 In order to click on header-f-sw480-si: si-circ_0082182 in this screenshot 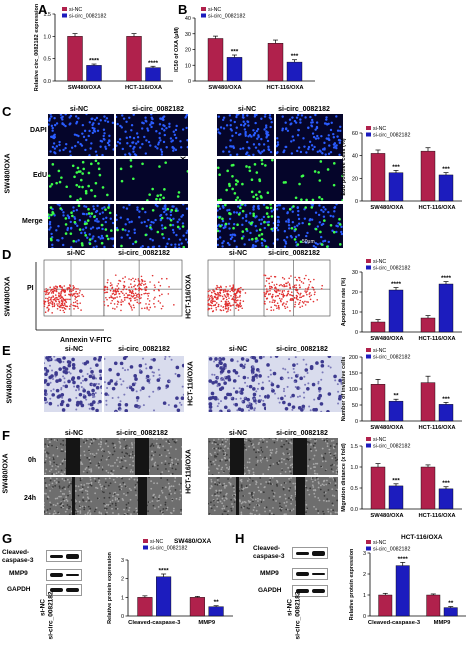, I will do `click(142, 433)`.